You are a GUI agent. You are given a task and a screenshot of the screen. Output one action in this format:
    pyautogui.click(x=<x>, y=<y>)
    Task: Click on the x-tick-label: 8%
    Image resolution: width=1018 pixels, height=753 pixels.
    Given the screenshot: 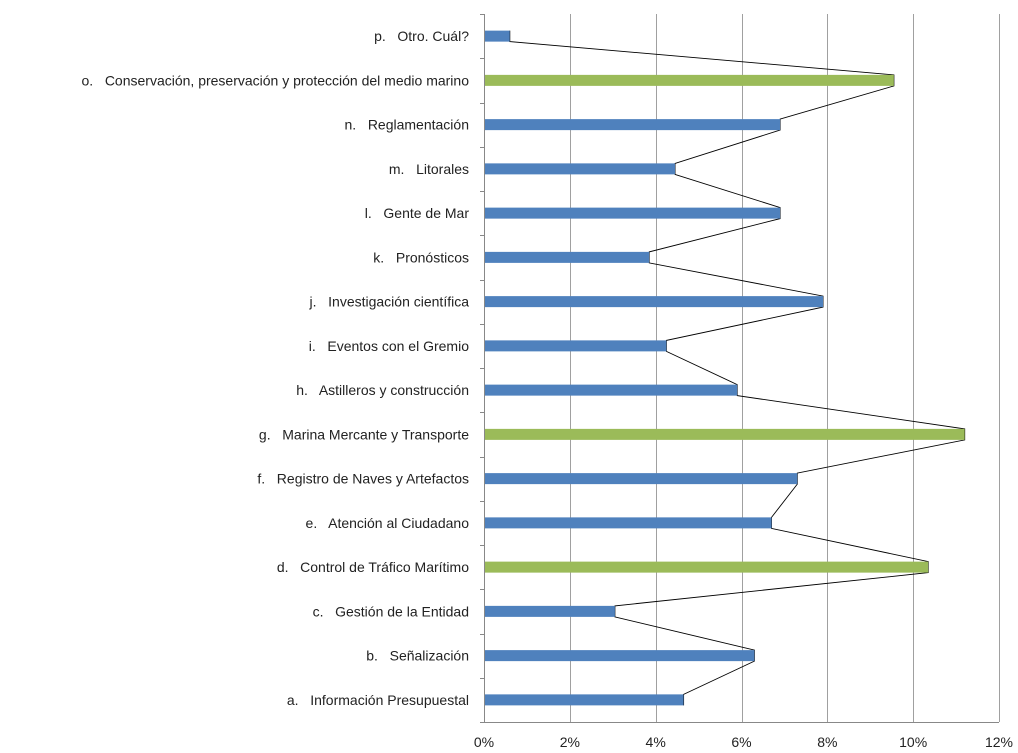 What is the action you would take?
    pyautogui.click(x=827, y=742)
    